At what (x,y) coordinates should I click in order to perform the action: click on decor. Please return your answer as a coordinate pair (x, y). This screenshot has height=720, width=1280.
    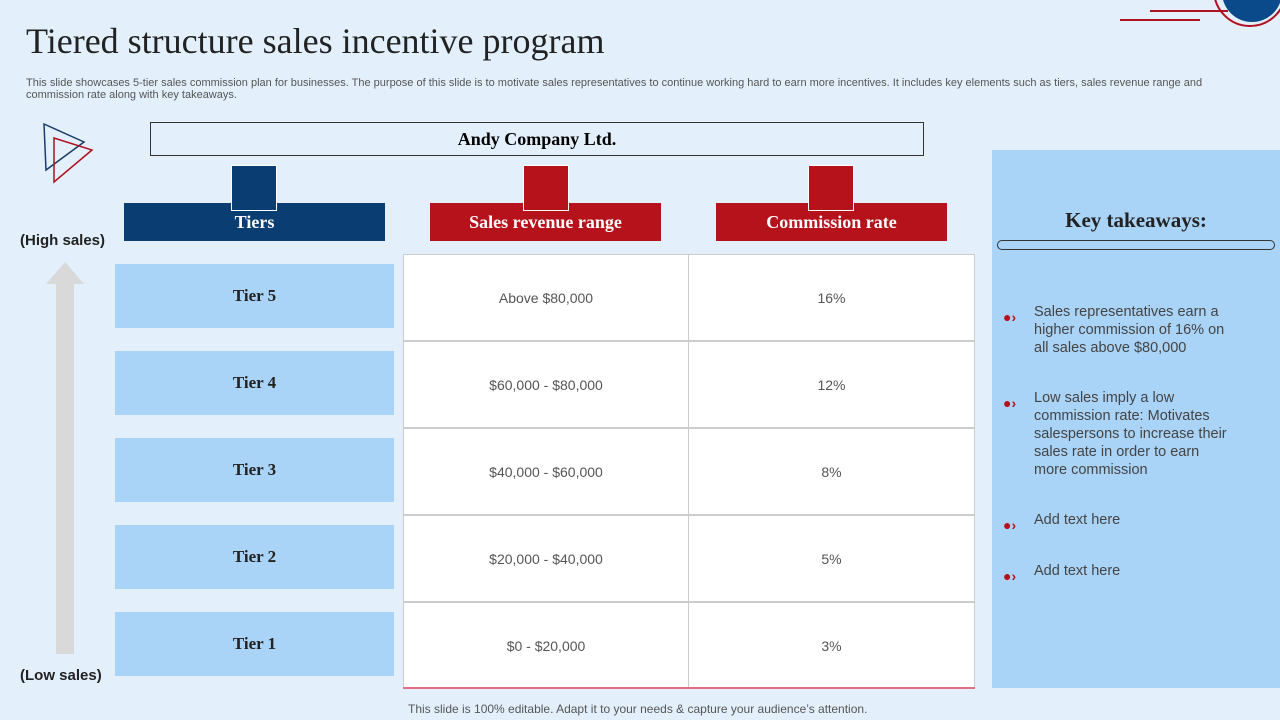
    Looking at the image, I should click on (1200, 13).